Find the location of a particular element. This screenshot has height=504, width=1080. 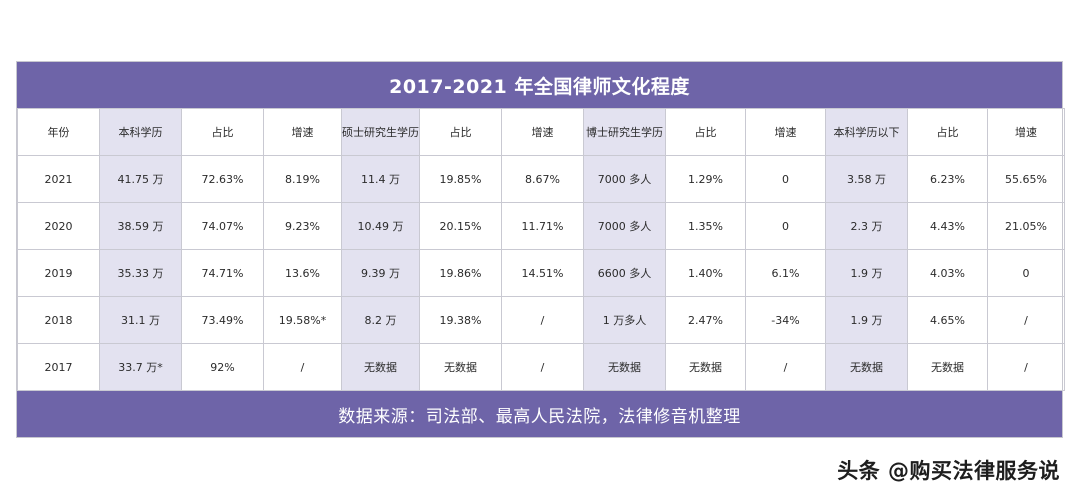

table-cell: 8.67% is located at coordinates (542, 179).